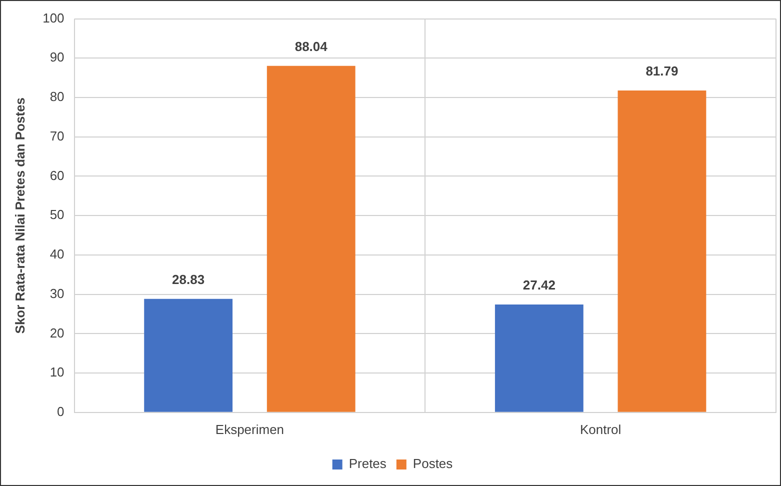 The image size is (781, 486). I want to click on y-tick-label: 100, so click(53, 18).